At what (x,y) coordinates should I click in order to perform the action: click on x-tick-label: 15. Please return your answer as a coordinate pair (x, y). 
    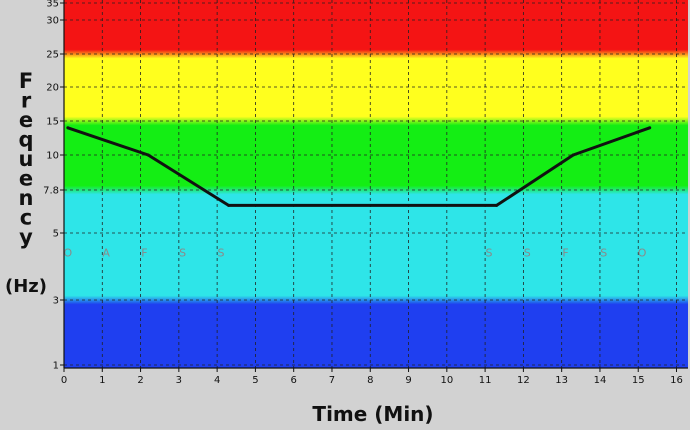
    Looking at the image, I should click on (638, 380).